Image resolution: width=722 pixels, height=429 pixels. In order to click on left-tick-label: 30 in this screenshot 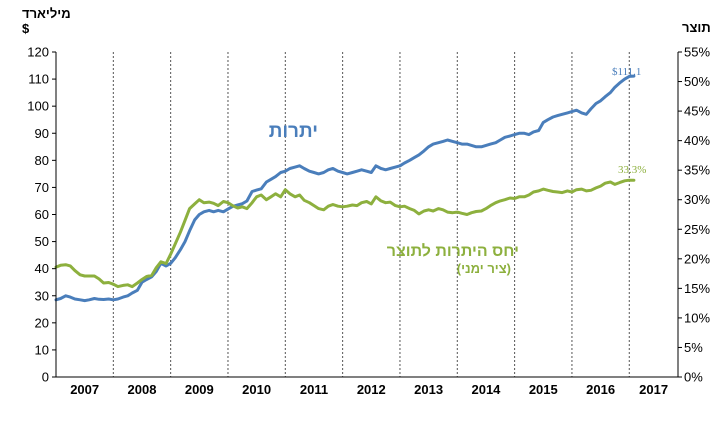, I will do `click(42, 295)`.